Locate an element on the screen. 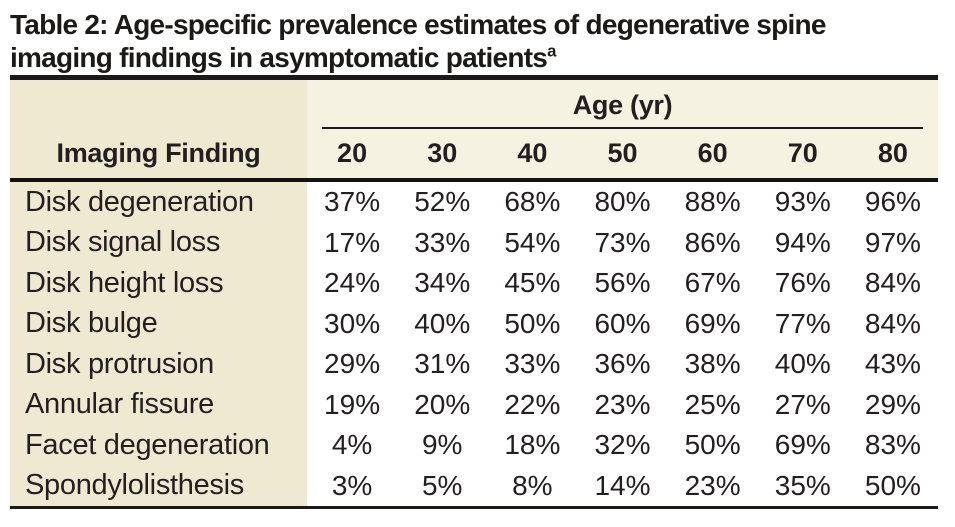 The height and width of the screenshot is (527, 955). row-label: Facet degeneration is located at coordinates (158, 445).